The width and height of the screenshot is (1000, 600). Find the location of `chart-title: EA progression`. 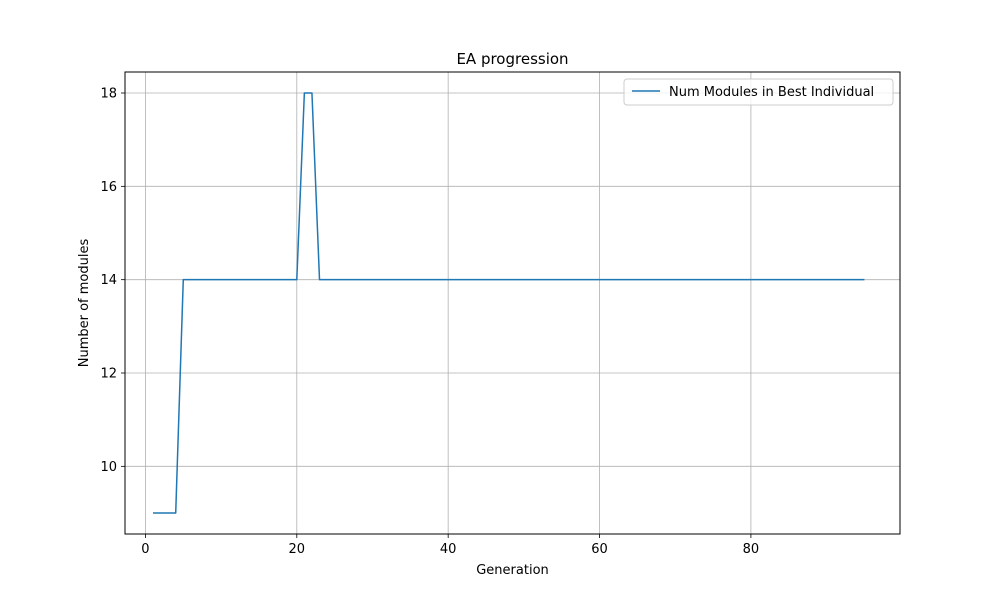

chart-title: EA progression is located at coordinates (512, 59).